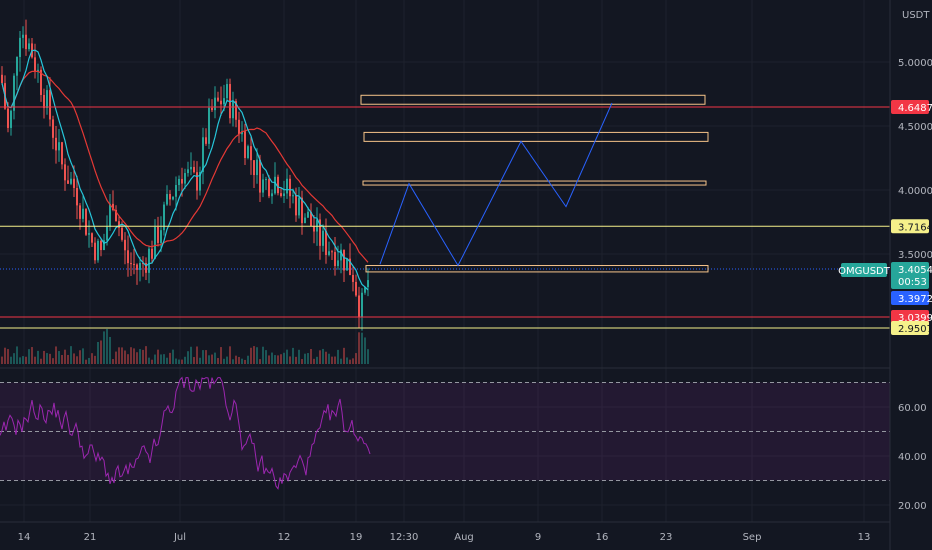  What do you see at coordinates (24, 537) in the screenshot?
I see `time-tick-label: 14` at bounding box center [24, 537].